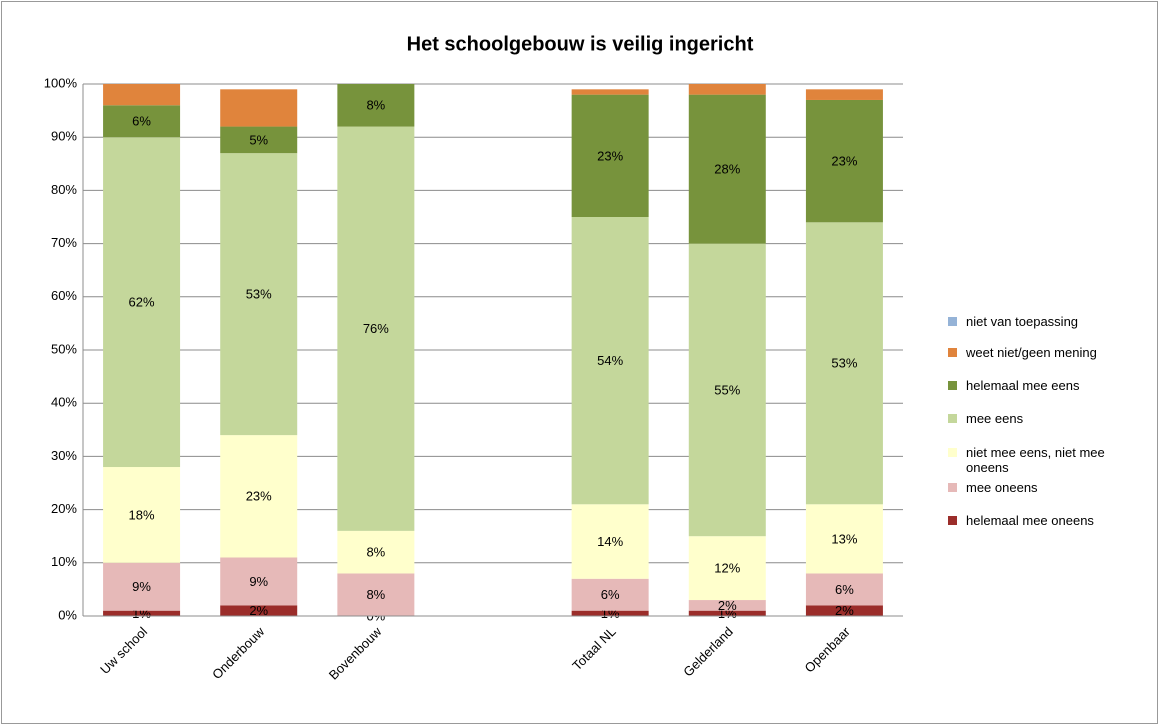  I want to click on data-label: 18%, so click(142, 514).